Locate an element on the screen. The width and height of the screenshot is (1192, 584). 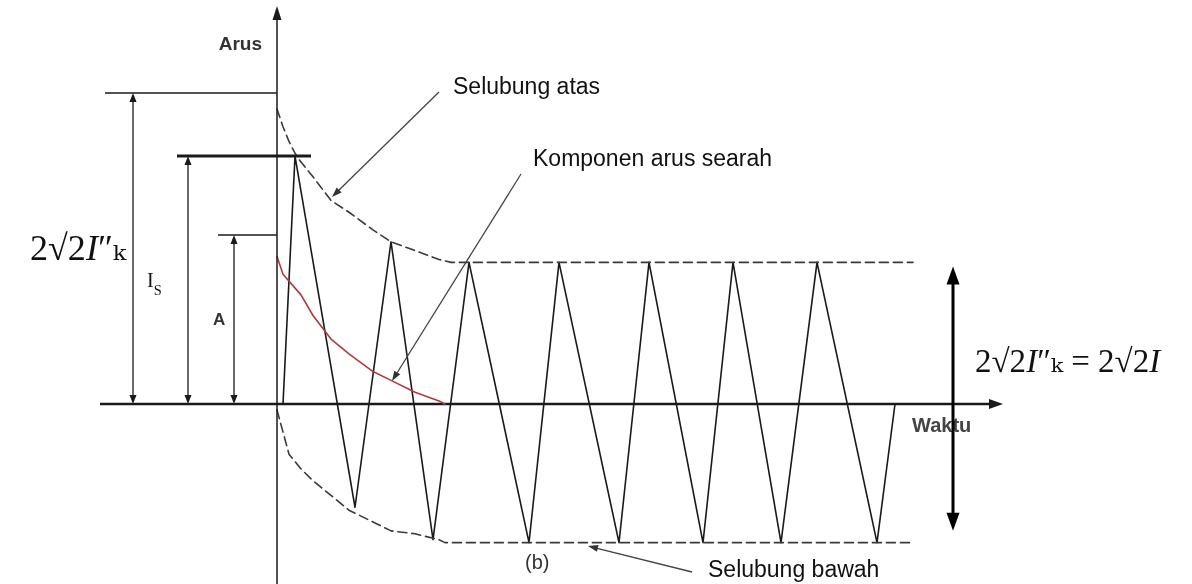
text: Selubung bawah is located at coordinates (794, 569).